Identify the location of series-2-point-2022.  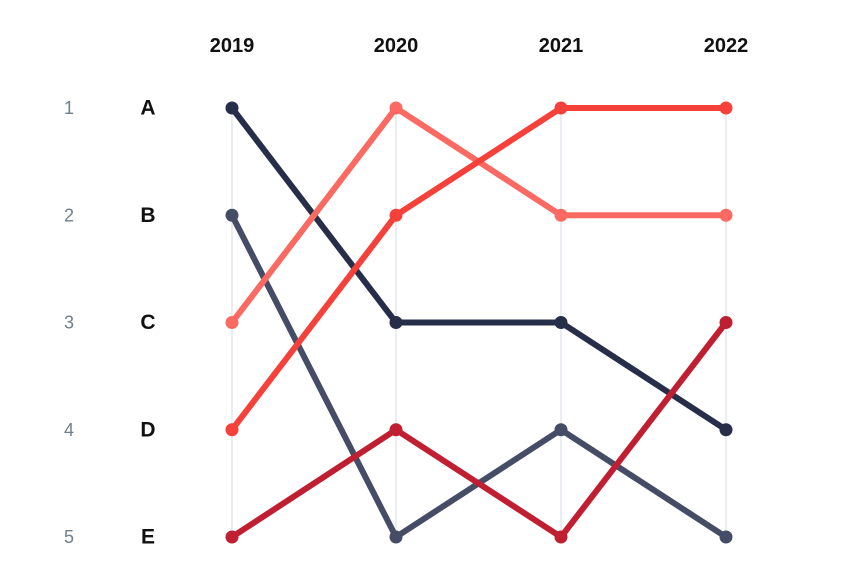
(726, 537).